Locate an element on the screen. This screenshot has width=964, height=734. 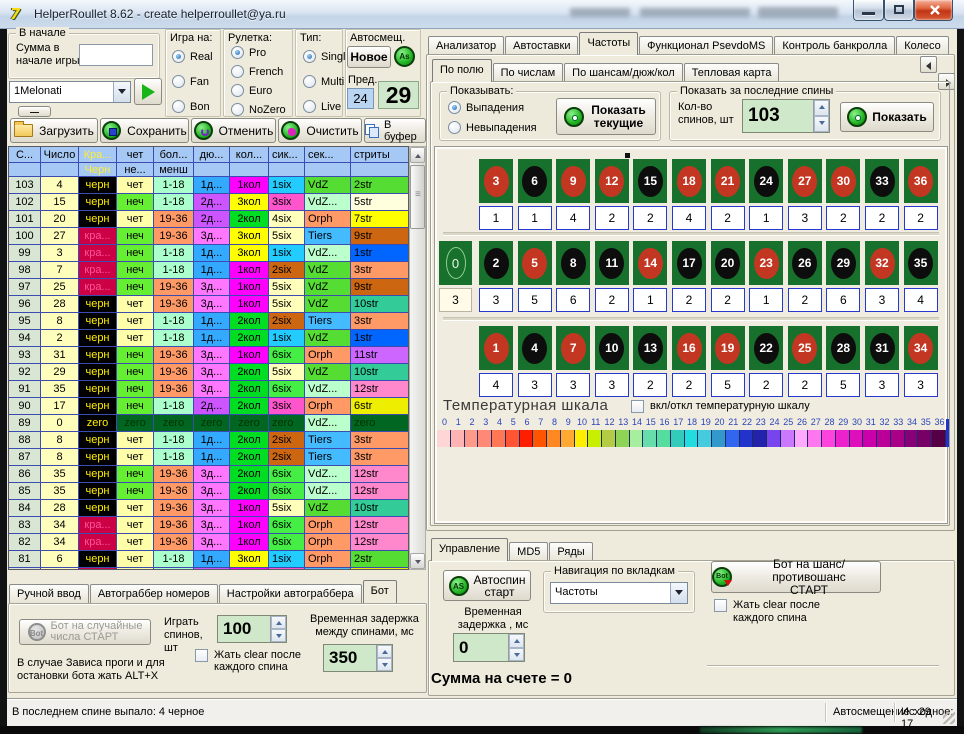
table-cell: 88 is located at coordinates (25, 440).